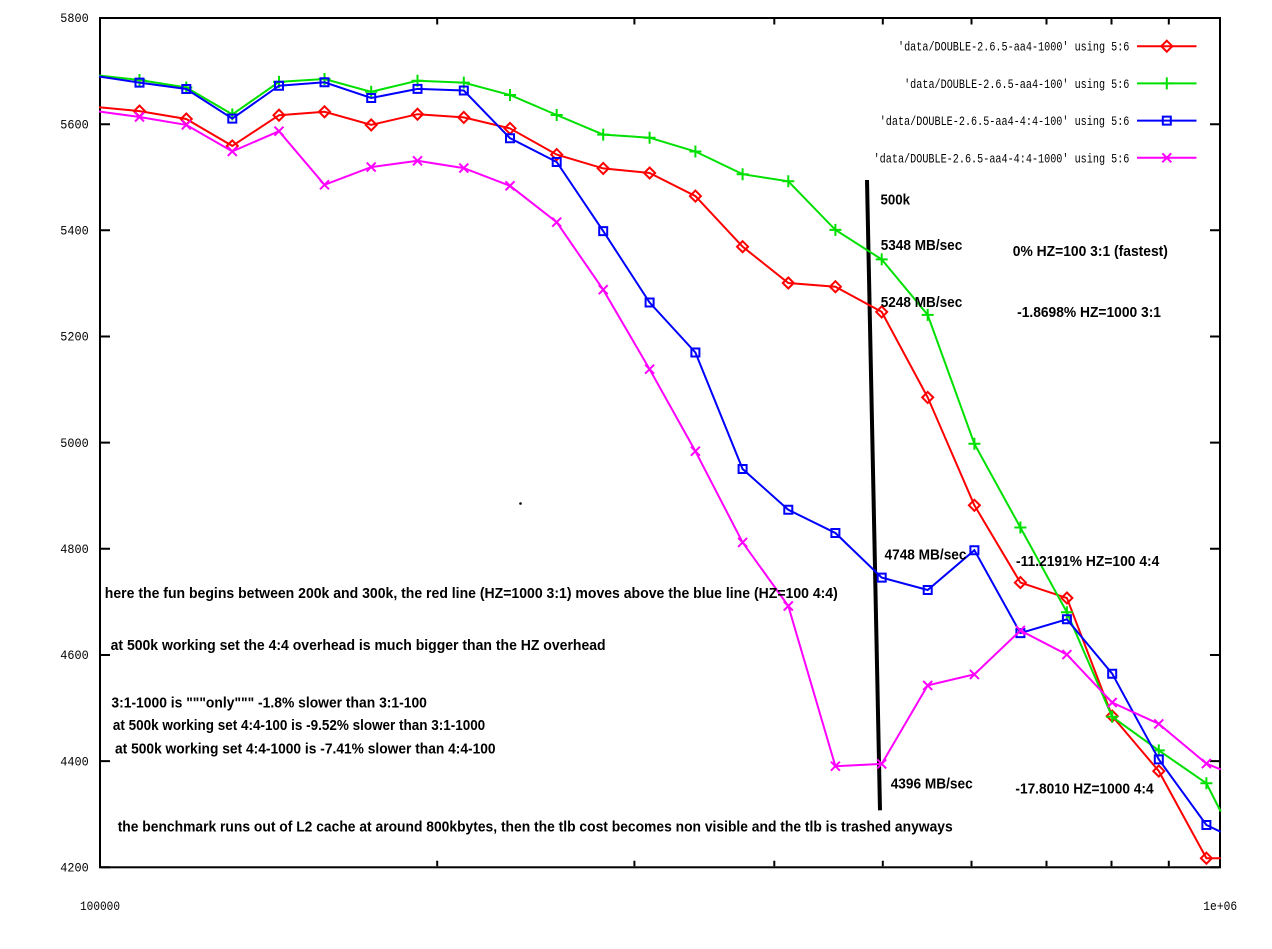 The height and width of the screenshot is (949, 1272). Describe the element at coordinates (1220, 906) in the screenshot. I see `svg-text: 1e+06` at that location.